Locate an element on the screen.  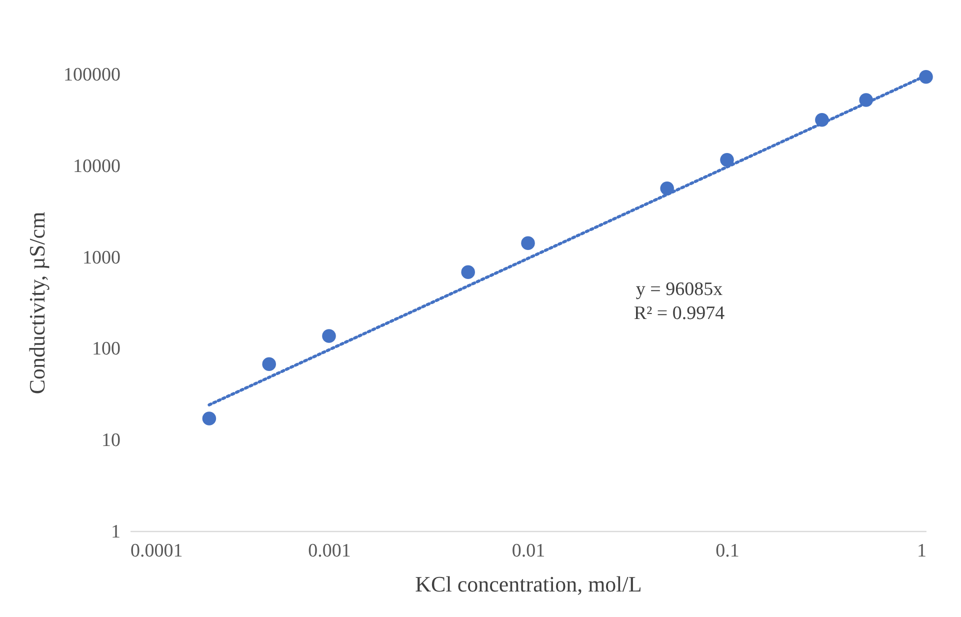
y-tick-label: 100 is located at coordinates (106, 349).